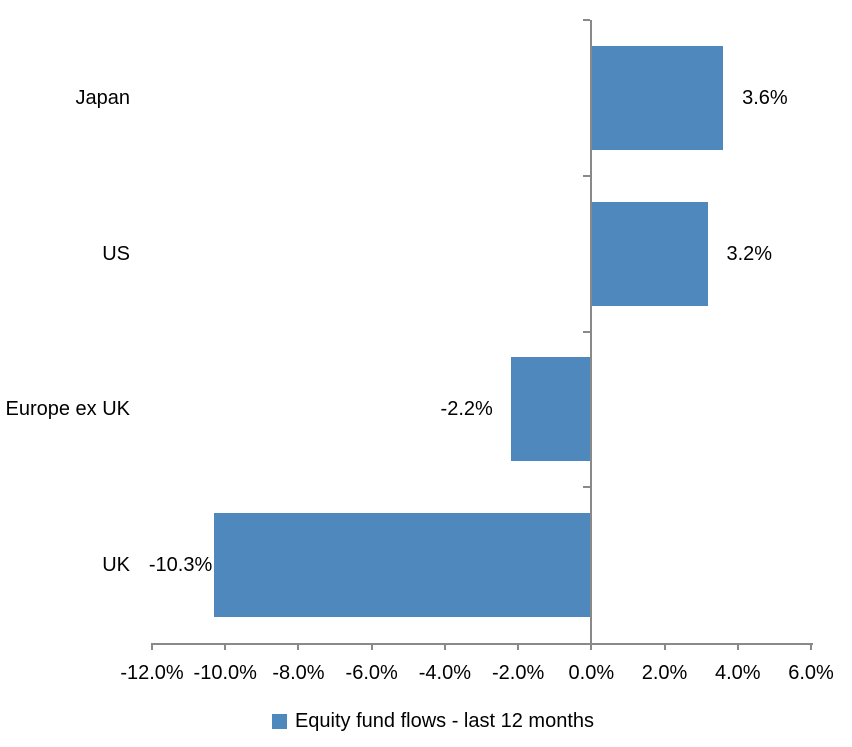 This screenshot has width=852, height=747. What do you see at coordinates (657, 97) in the screenshot?
I see `bar-japan` at bounding box center [657, 97].